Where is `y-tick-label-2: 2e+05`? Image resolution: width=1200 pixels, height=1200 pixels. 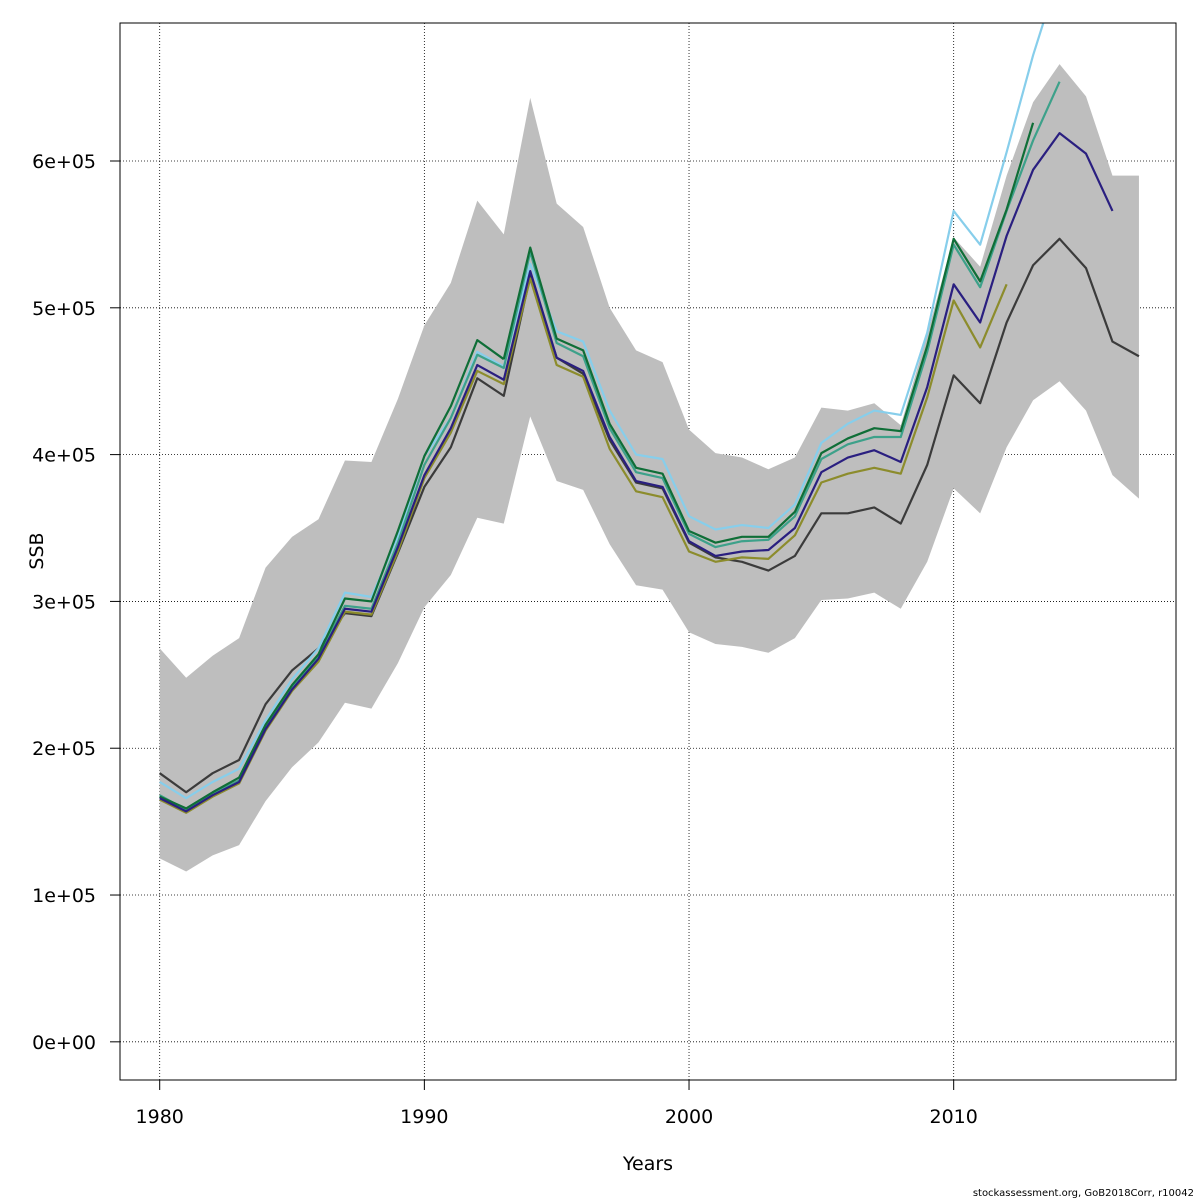
y-tick-label-2: 2e+05 is located at coordinates (64, 749).